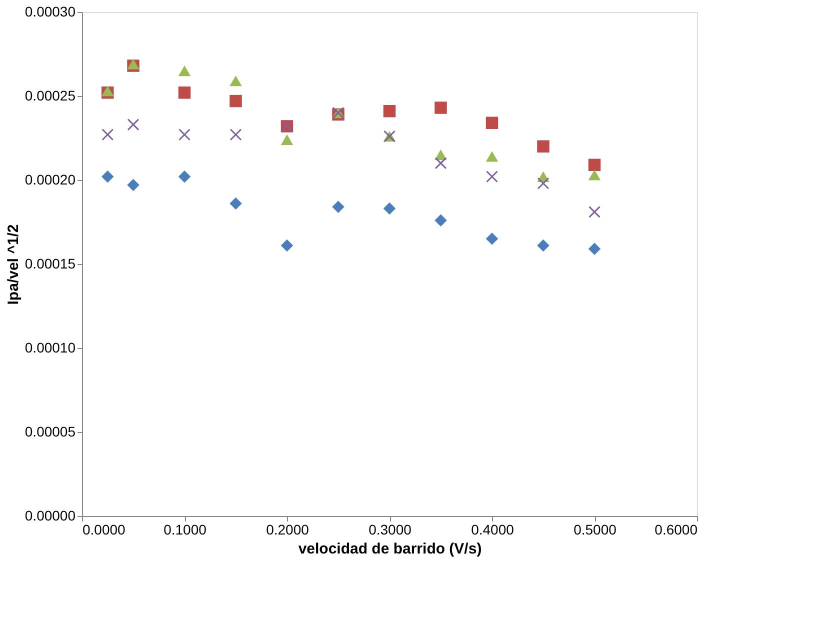 This screenshot has width=821, height=628. What do you see at coordinates (50, 516) in the screenshot?
I see `y-tick-label: 0.00000` at bounding box center [50, 516].